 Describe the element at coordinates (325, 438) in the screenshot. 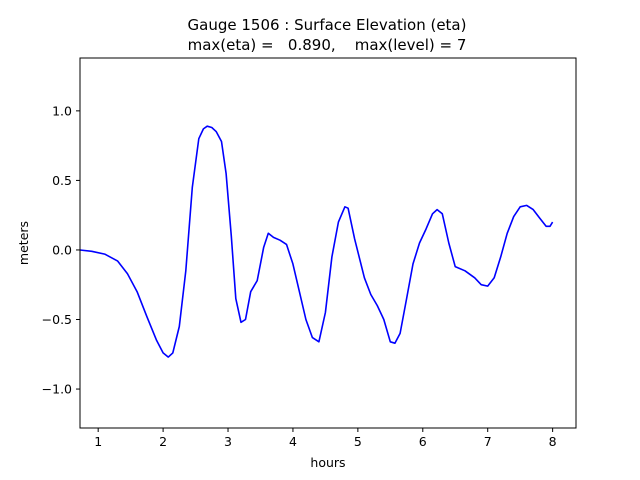

I see `x-axis: 1 2 3 4 5 6 7 8` at that location.